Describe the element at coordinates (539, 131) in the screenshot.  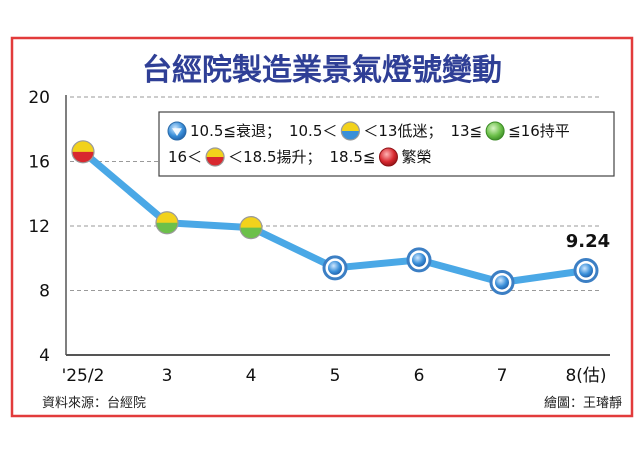
I see `legend-label: ≦16持平` at that location.